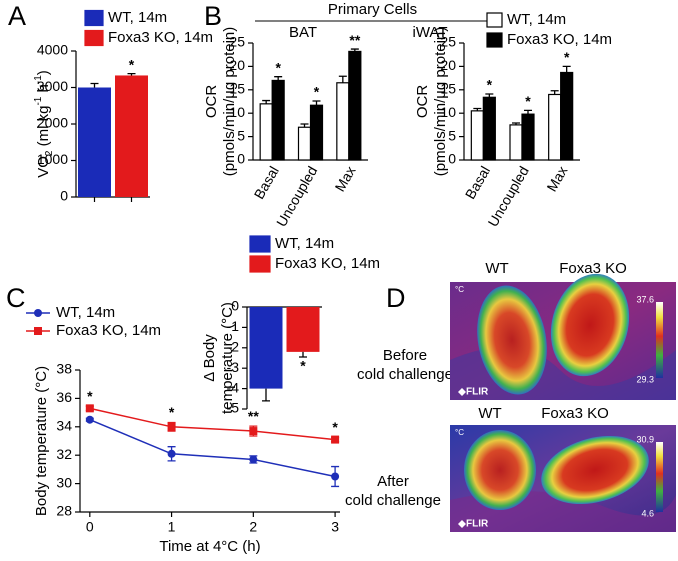 This screenshot has width=678, height=561. I want to click on y-axis-label: Body temperature (°C), so click(41, 441).